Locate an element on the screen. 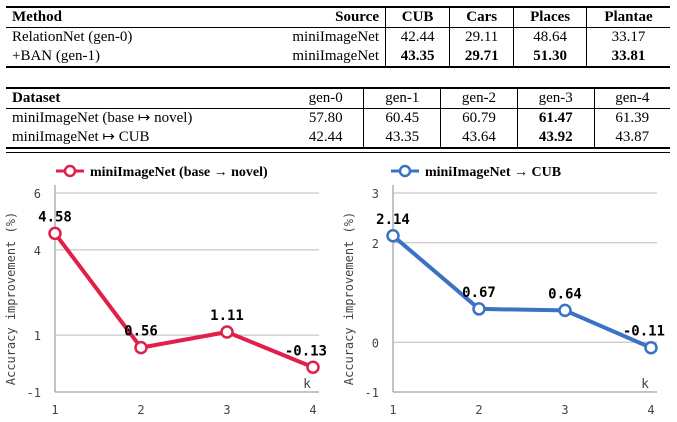 The image size is (677, 422). value-cell: 51.30 is located at coordinates (550, 57).